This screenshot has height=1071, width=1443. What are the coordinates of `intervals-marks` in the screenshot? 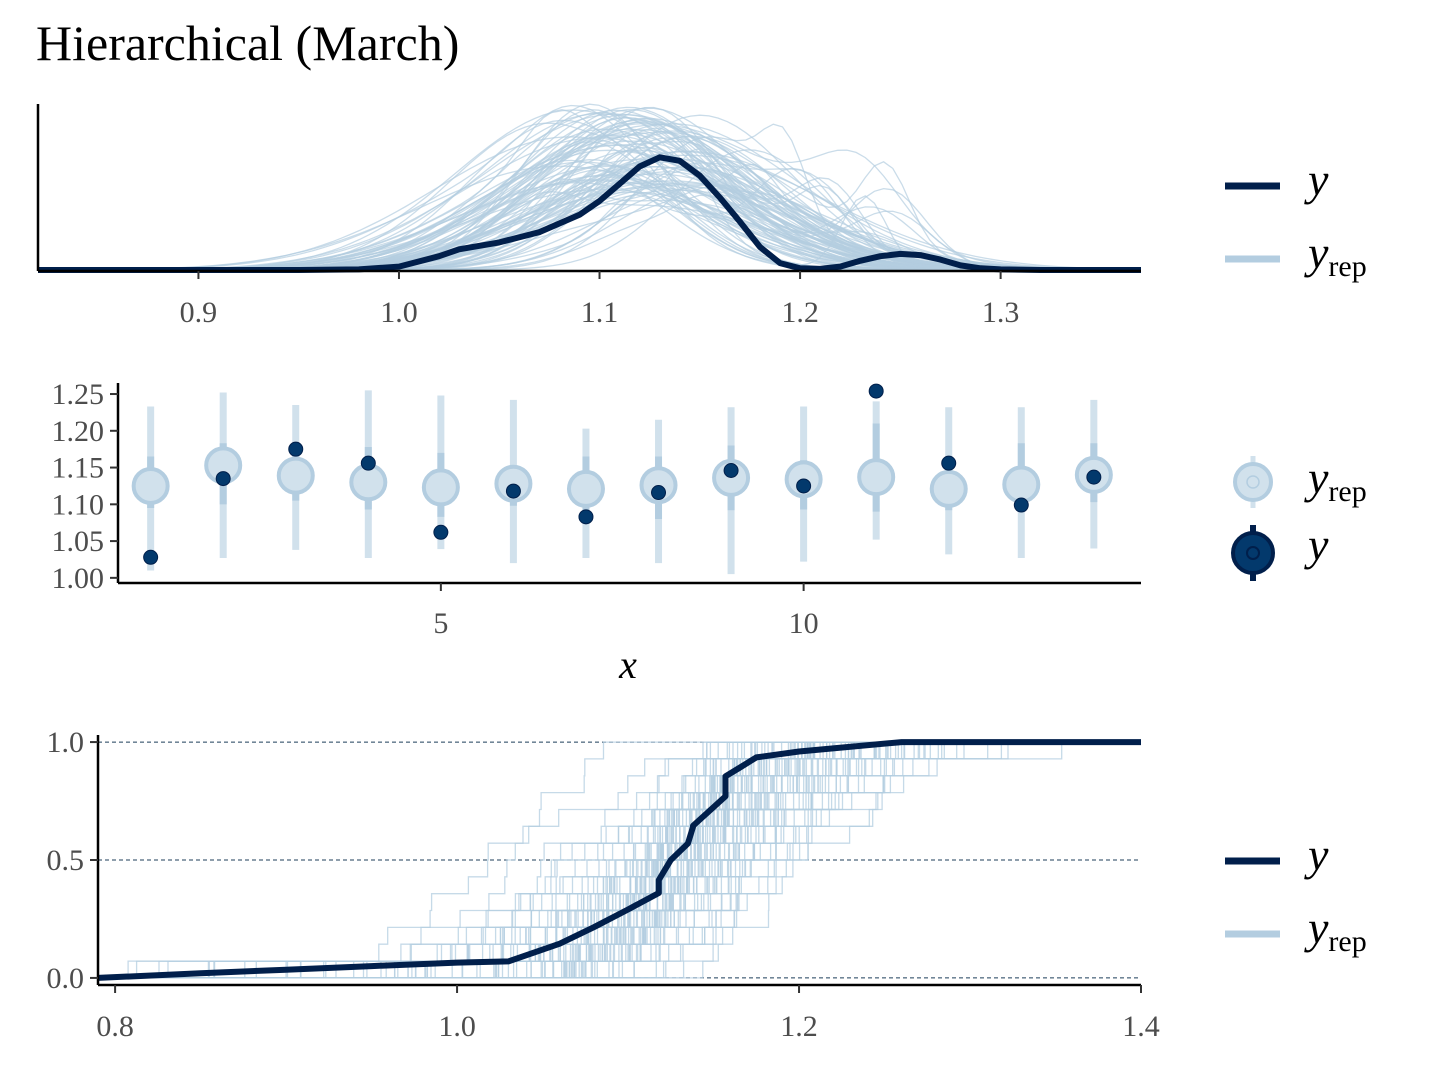 It's located at (622, 479).